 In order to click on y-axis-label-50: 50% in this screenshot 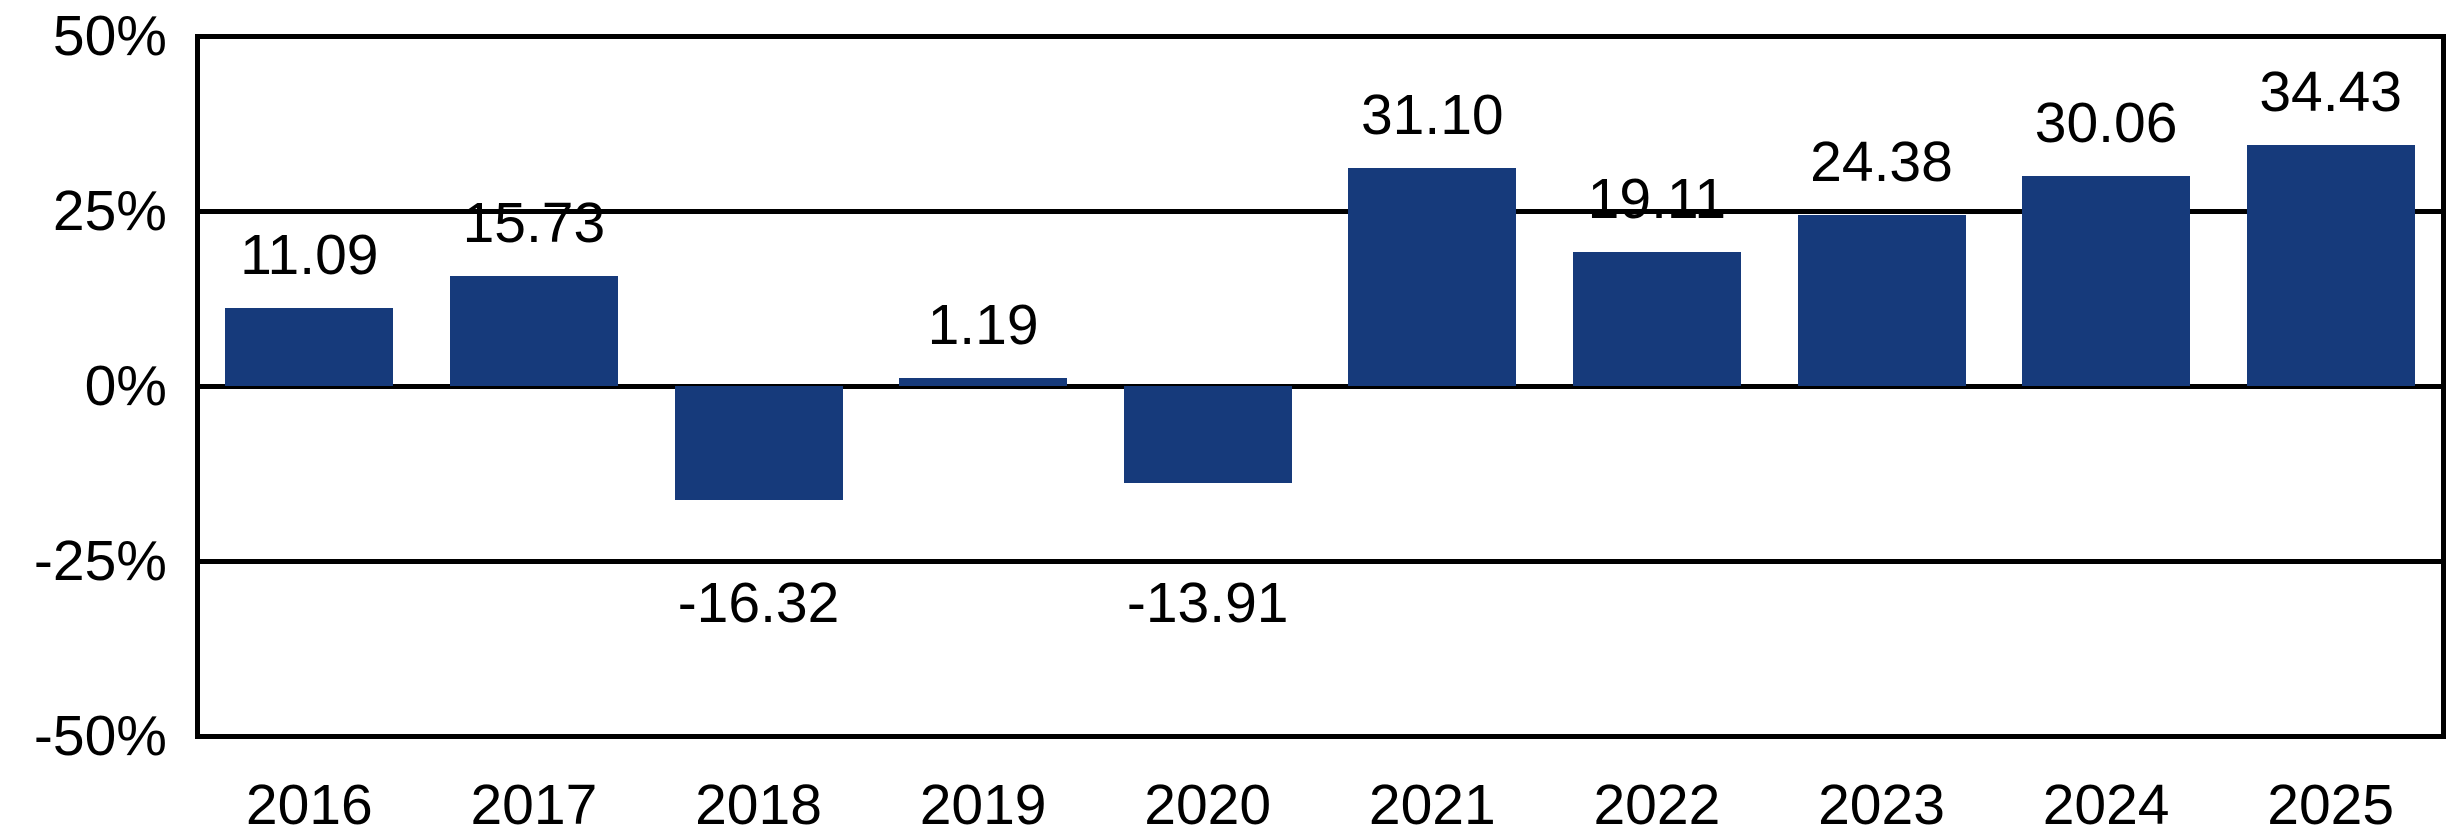, I will do `click(109, 36)`.